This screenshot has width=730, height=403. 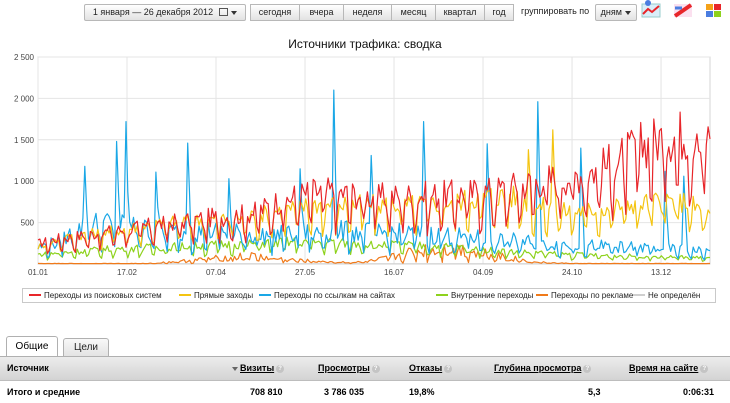 What do you see at coordinates (538, 368) in the screenshot?
I see `column-header-depth-label: Глубина просмотра` at bounding box center [538, 368].